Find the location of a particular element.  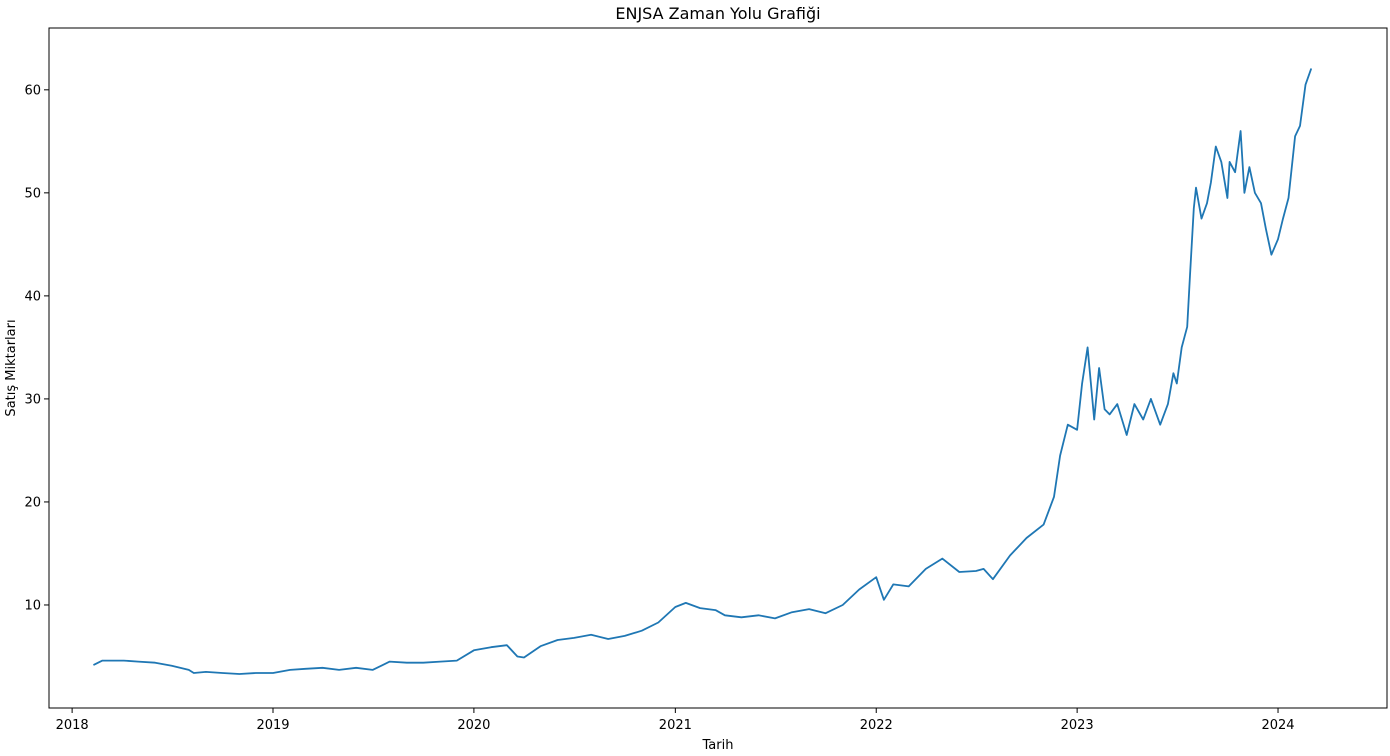

x-tick-label: 2022 is located at coordinates (876, 725).